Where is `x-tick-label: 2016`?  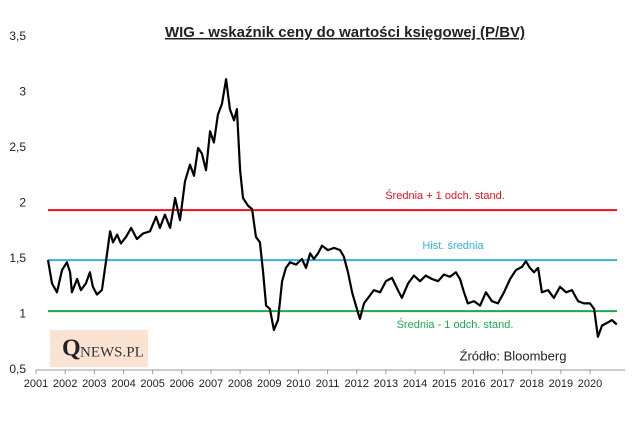
x-tick-label: 2016 is located at coordinates (473, 384).